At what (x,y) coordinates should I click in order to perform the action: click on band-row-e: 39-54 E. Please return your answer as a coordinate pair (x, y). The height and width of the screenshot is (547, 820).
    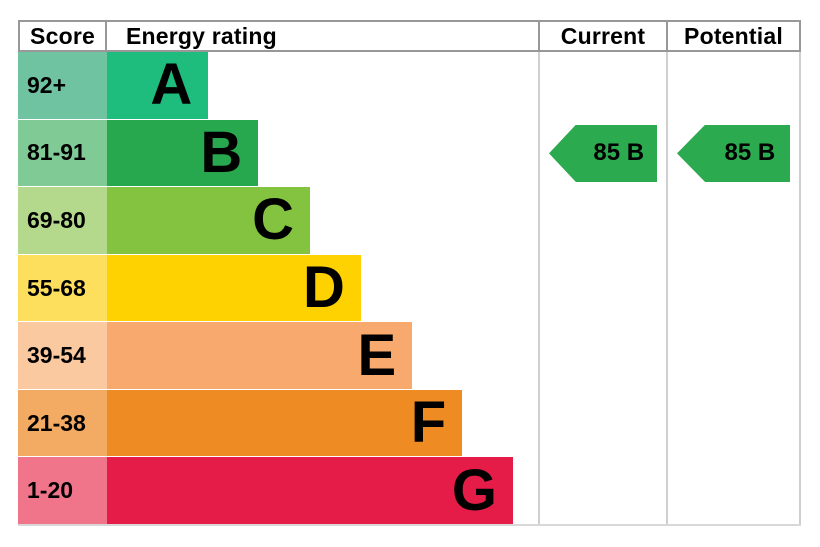
    Looking at the image, I should click on (278, 355).